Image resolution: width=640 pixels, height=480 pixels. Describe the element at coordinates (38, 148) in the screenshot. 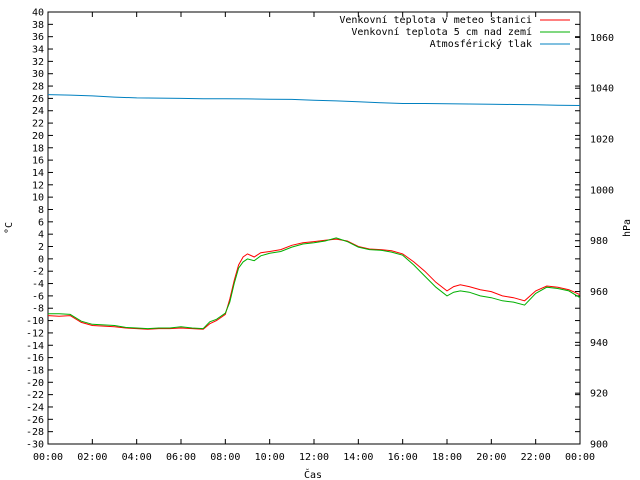

I see `y-left-tick-label: 18` at that location.